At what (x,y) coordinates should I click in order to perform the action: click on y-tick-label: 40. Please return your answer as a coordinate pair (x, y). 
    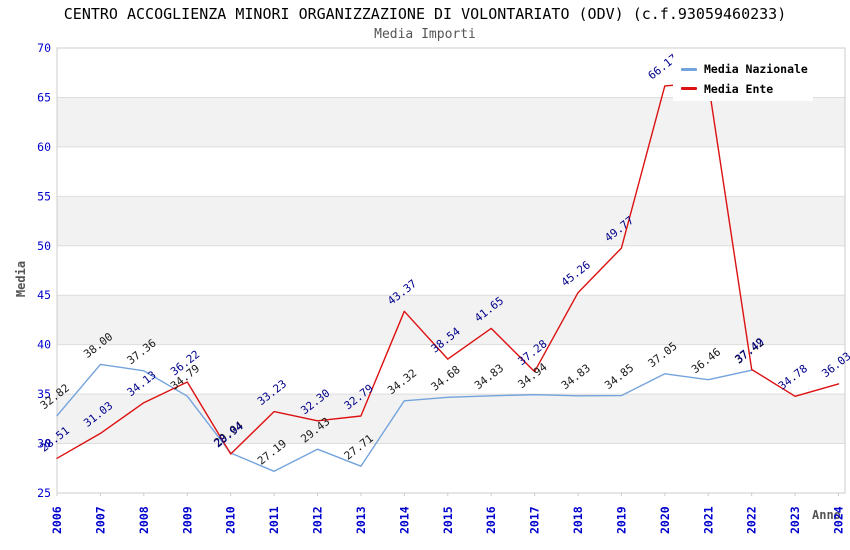
    Looking at the image, I should click on (44, 345).